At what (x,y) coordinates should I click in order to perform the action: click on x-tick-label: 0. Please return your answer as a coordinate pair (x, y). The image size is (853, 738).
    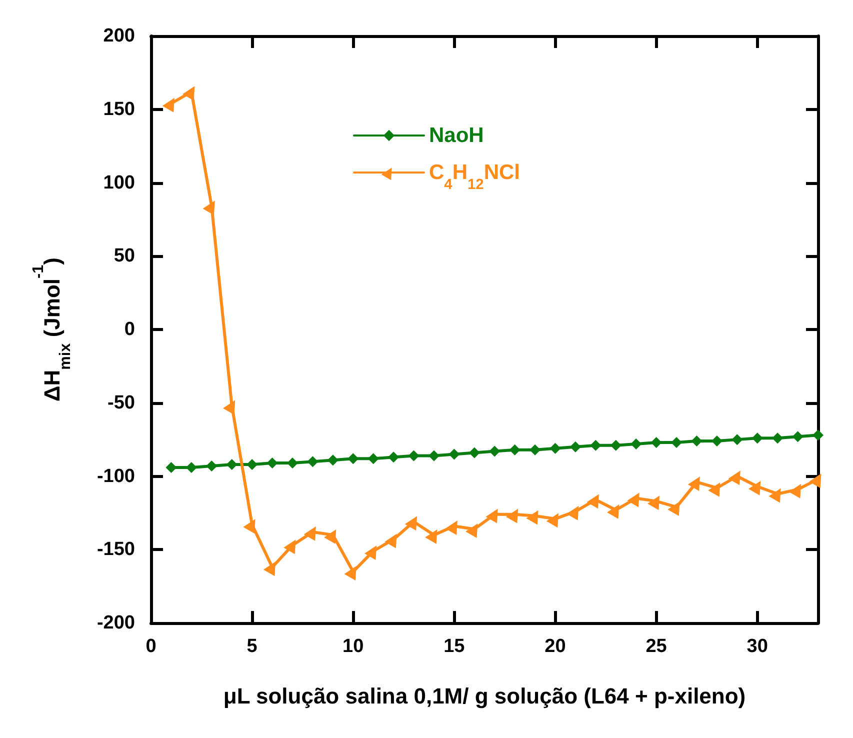
    Looking at the image, I should click on (151, 646).